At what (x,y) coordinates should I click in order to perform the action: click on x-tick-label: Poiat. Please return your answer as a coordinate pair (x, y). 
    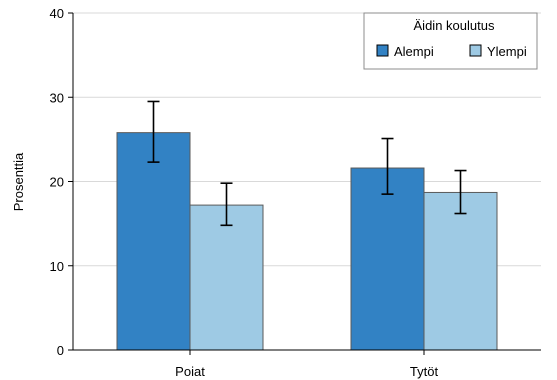
    Looking at the image, I should click on (190, 371).